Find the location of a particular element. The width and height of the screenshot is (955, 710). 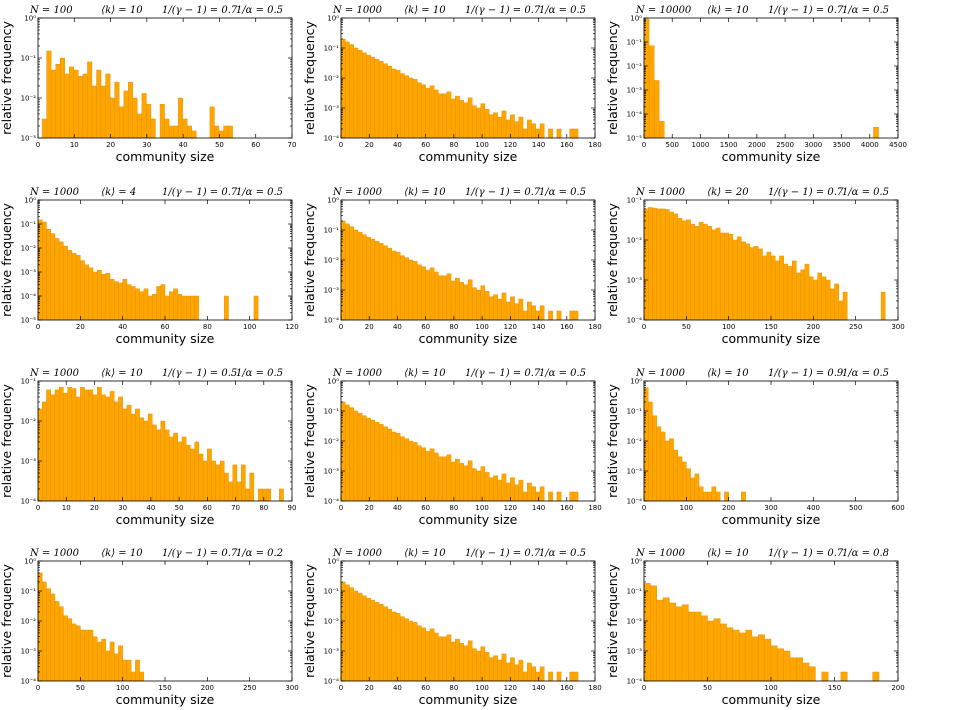

chart-title-part: 1/α = 0.5 is located at coordinates (259, 192).